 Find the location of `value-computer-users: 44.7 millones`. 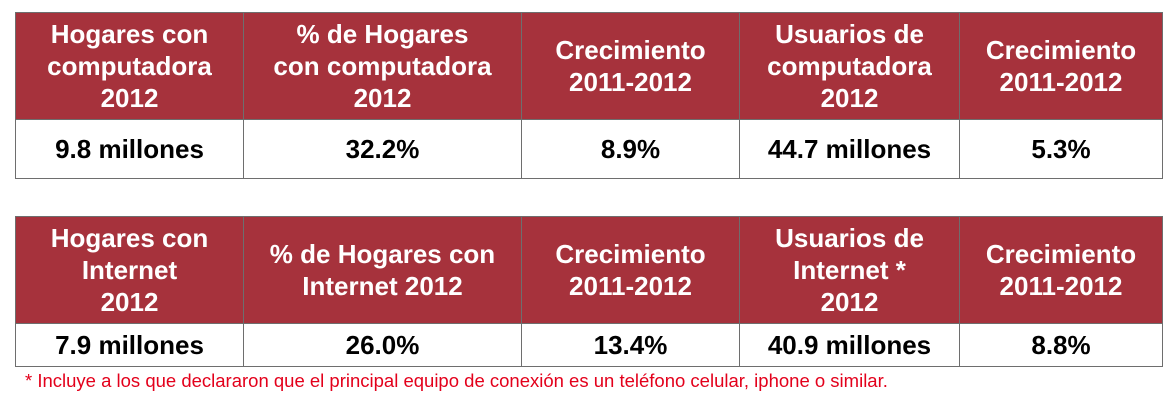

value-computer-users: 44.7 millones is located at coordinates (849, 149).